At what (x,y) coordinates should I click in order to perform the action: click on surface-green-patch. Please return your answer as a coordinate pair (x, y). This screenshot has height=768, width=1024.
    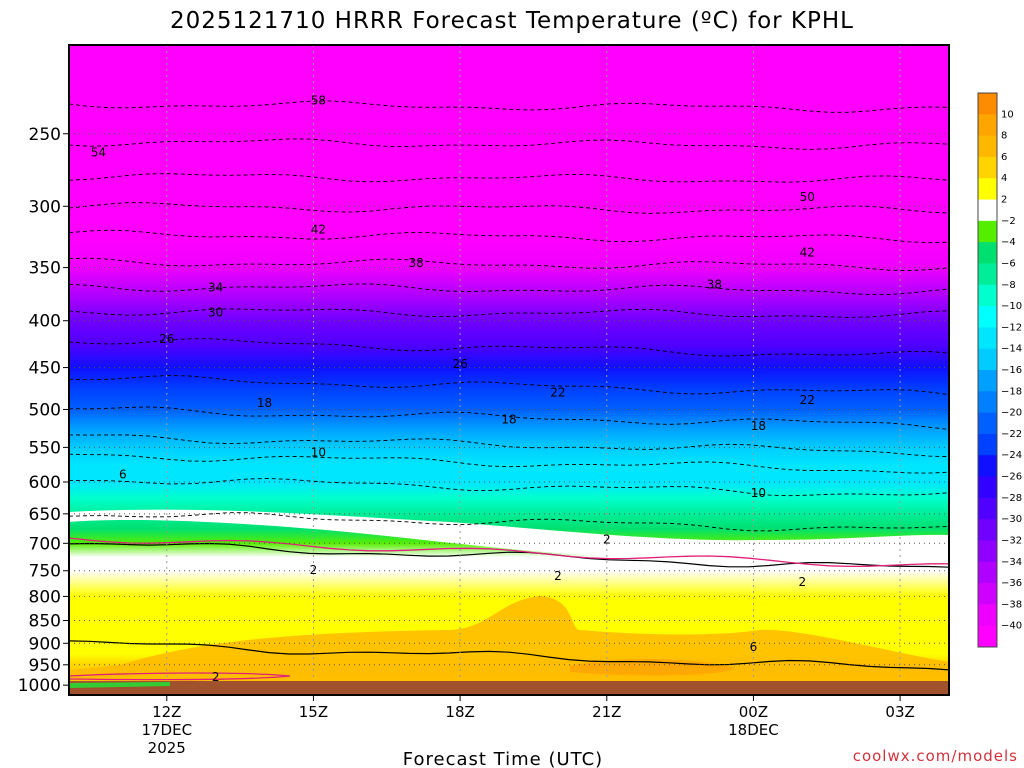
    Looking at the image, I should click on (119, 685).